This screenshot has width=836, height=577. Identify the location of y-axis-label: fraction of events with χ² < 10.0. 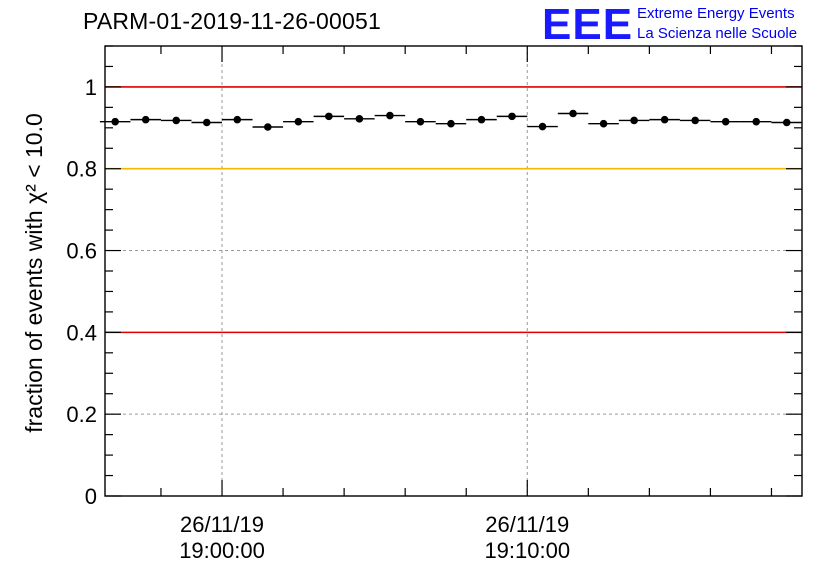
(34, 273).